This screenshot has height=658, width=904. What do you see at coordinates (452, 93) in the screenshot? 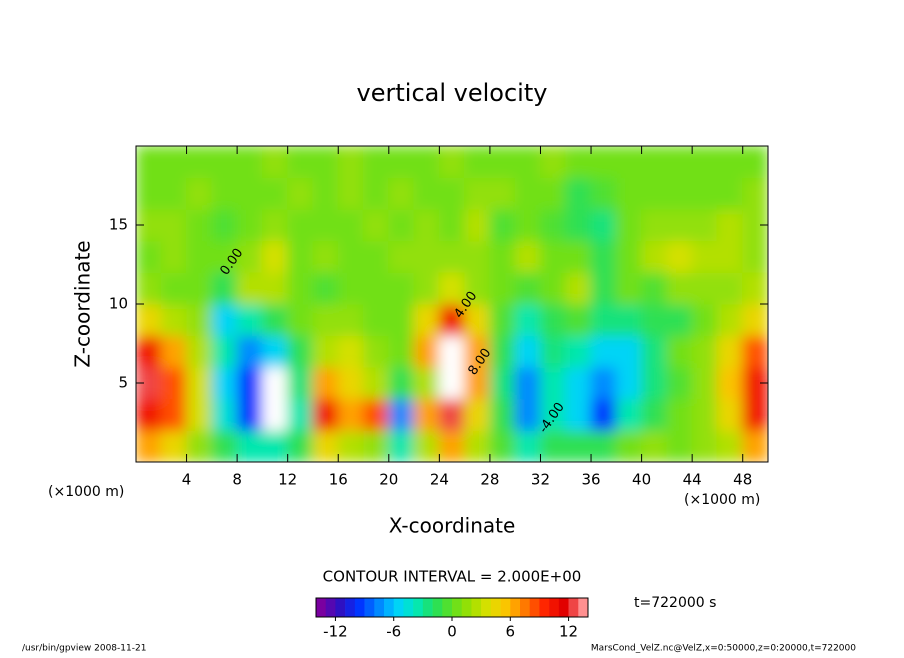
I see `chart-title: vertical velocity` at bounding box center [452, 93].